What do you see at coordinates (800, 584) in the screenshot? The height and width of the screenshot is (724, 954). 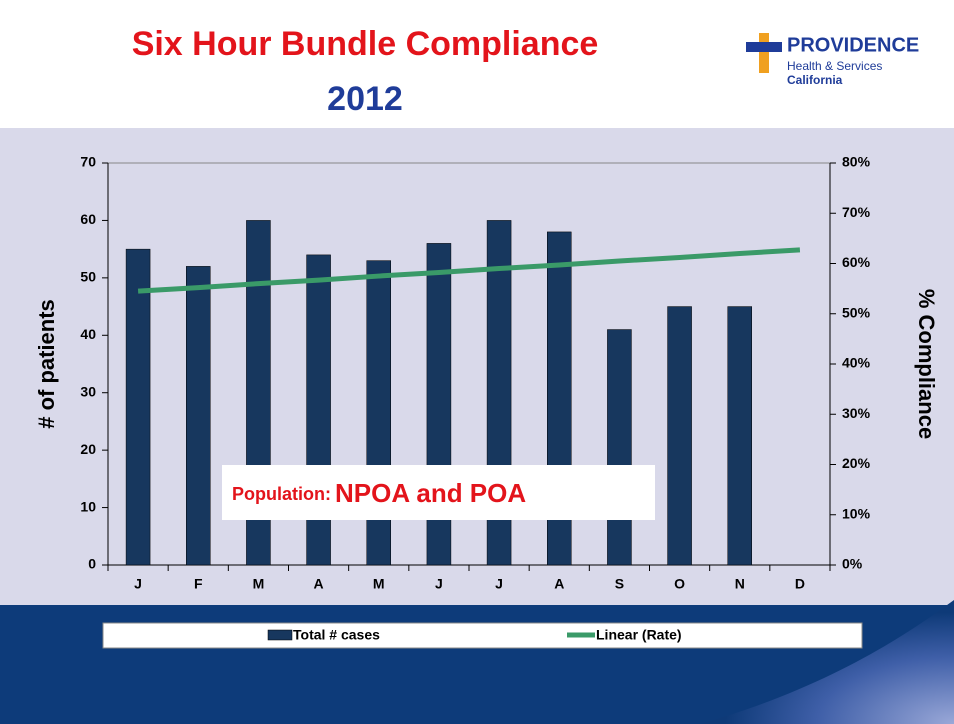 I see `x-tick-label: D` at bounding box center [800, 584].